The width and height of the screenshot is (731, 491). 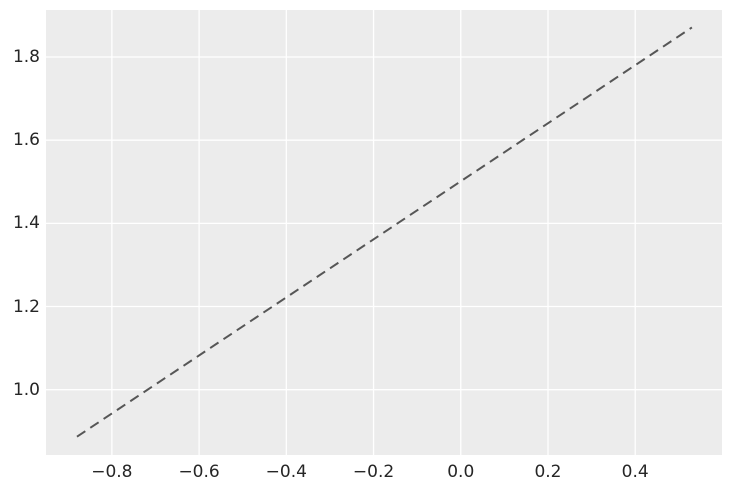 What do you see at coordinates (26, 389) in the screenshot?
I see `y-tick-label: 1.0` at bounding box center [26, 389].